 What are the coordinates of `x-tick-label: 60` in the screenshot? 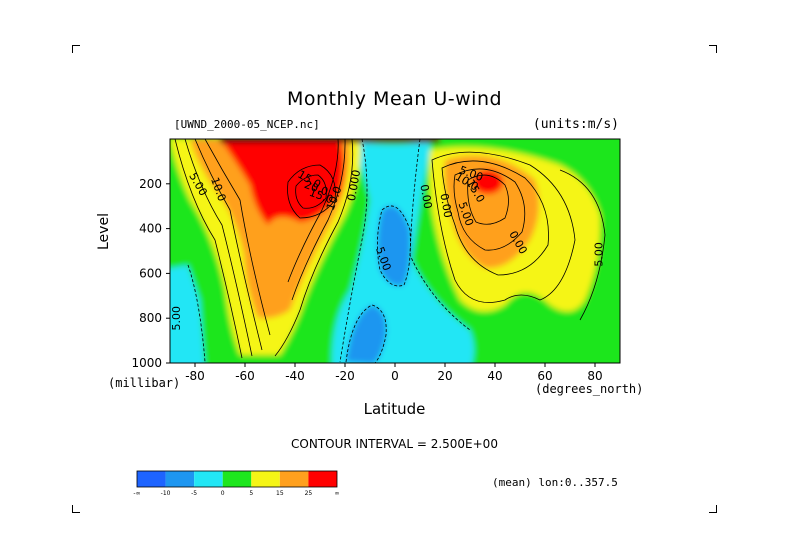 It's located at (544, 376).